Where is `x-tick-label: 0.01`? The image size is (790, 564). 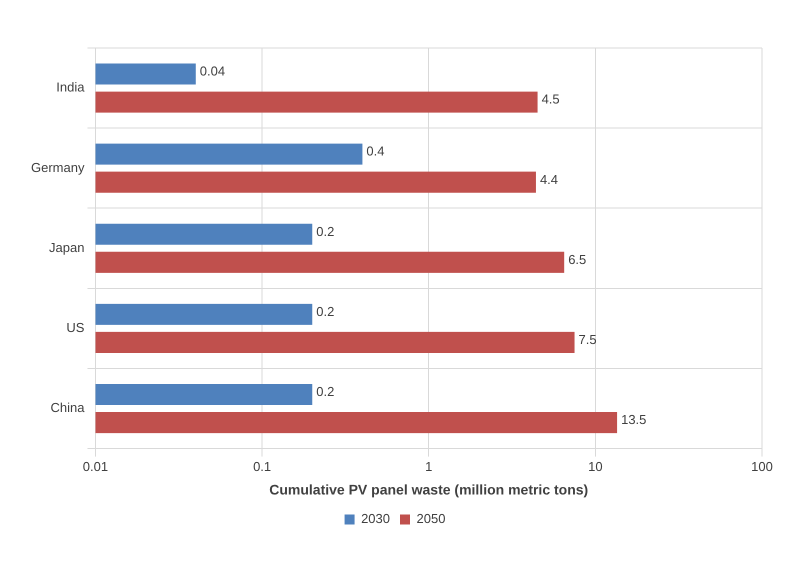
x-tick-label: 0.01 is located at coordinates (95, 466).